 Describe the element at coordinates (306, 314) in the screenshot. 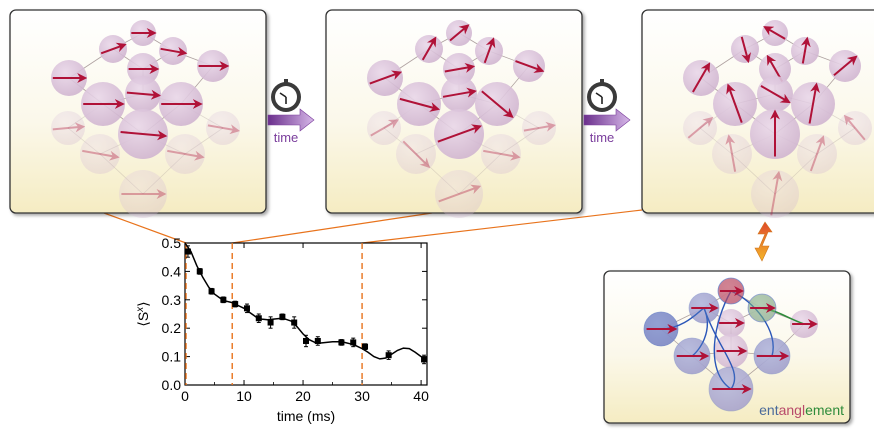

I see `plot-frame` at that location.